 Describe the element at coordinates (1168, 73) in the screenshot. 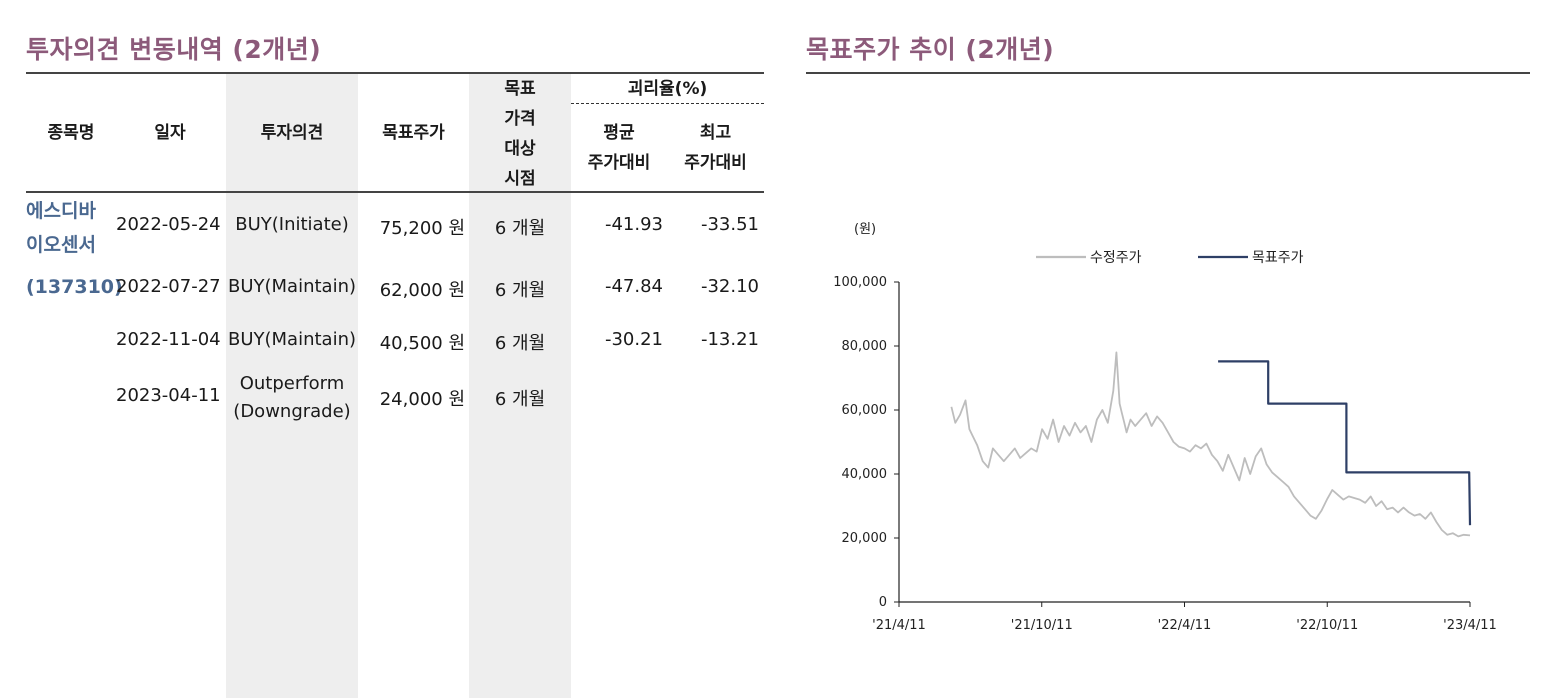

I see `chart-title-rule` at that location.